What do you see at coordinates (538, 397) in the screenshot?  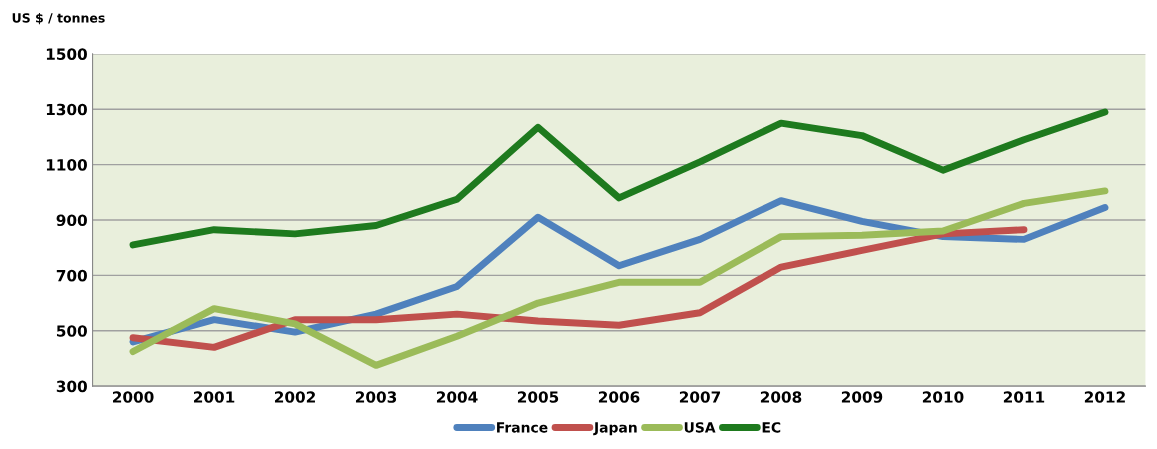 I see `x-tick-label: 2005` at bounding box center [538, 397].